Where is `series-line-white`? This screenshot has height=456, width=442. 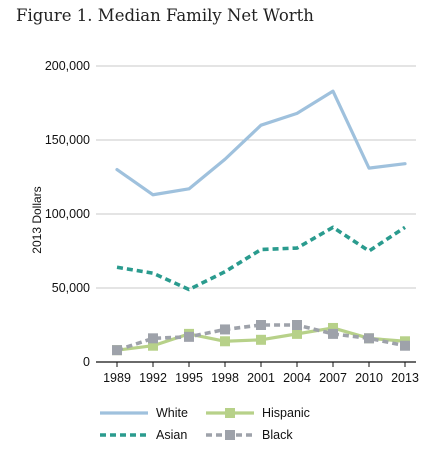 series-line-white is located at coordinates (261, 143).